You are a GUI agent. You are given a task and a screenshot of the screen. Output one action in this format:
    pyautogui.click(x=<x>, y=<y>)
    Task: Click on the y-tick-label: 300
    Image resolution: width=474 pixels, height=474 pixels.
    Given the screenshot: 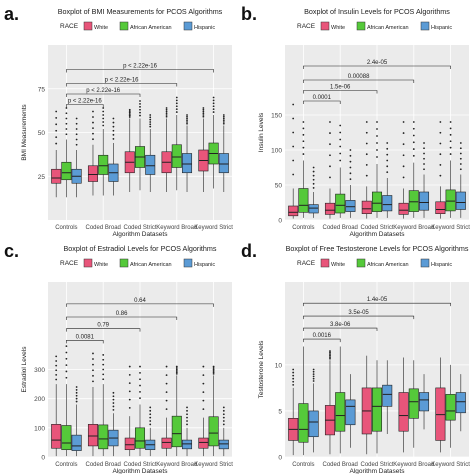 What is the action you would take?
    pyautogui.click(x=39, y=370)
    